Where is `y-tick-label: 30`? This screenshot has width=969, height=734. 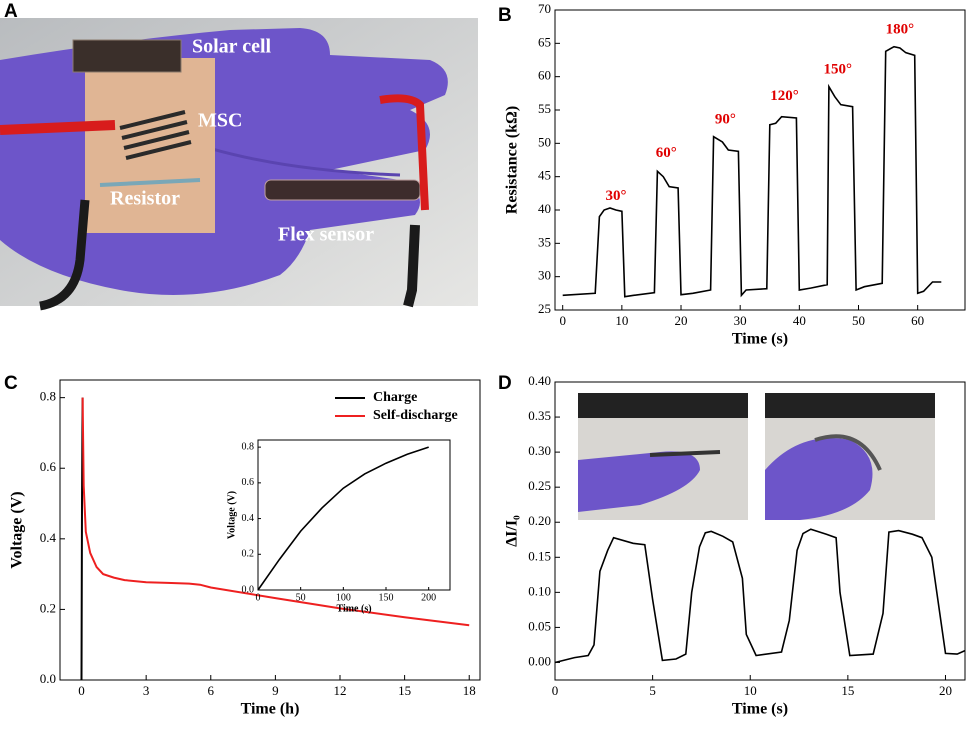 y-tick-label: 30 is located at coordinates (544, 275).